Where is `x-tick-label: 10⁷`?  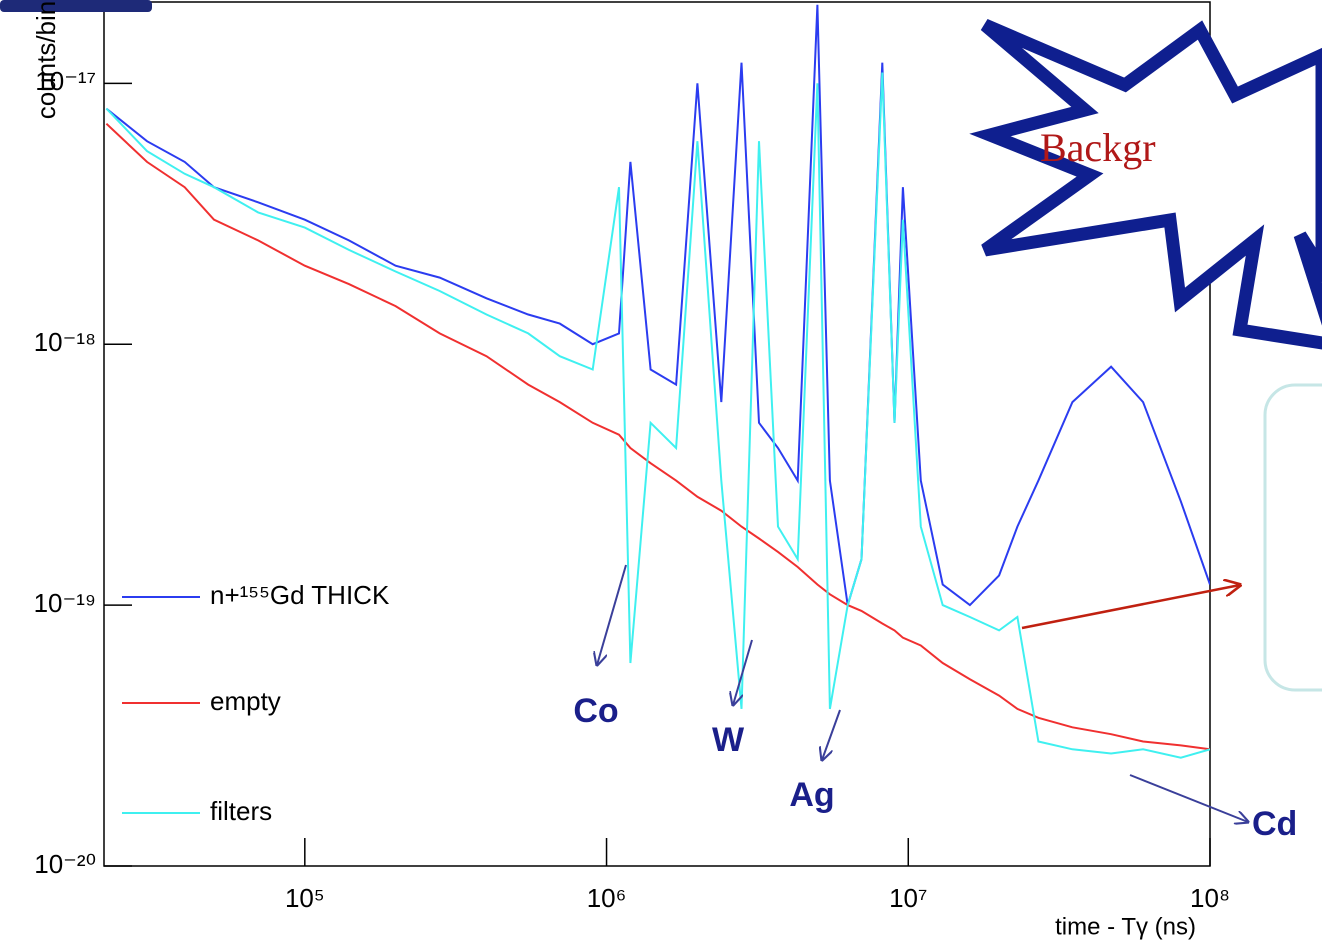
x-tick-label: 10⁷ is located at coordinates (908, 898).